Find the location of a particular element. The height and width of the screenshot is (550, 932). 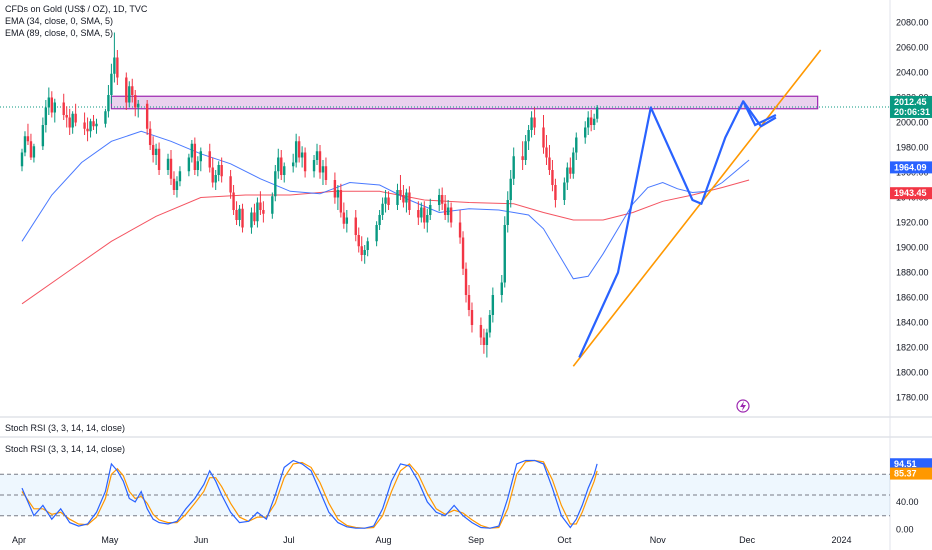

price-tag-countdown: 20:06:31 is located at coordinates (912, 112).